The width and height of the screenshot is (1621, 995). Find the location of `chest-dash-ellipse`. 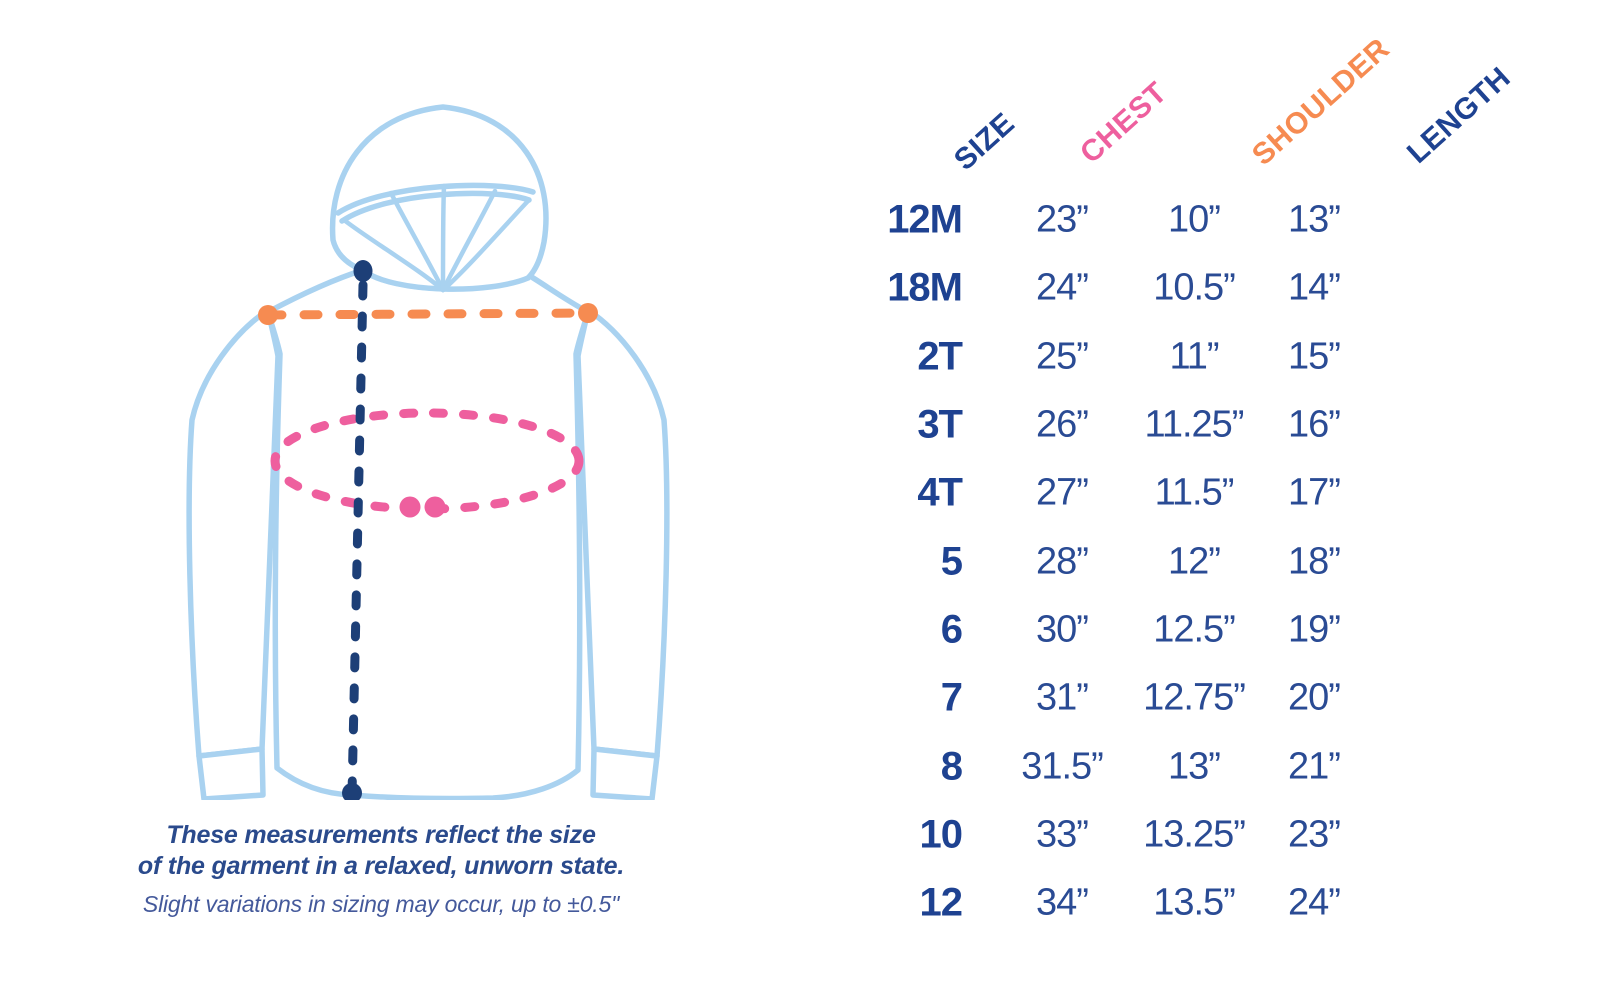

chest-dash-ellipse is located at coordinates (427, 461).